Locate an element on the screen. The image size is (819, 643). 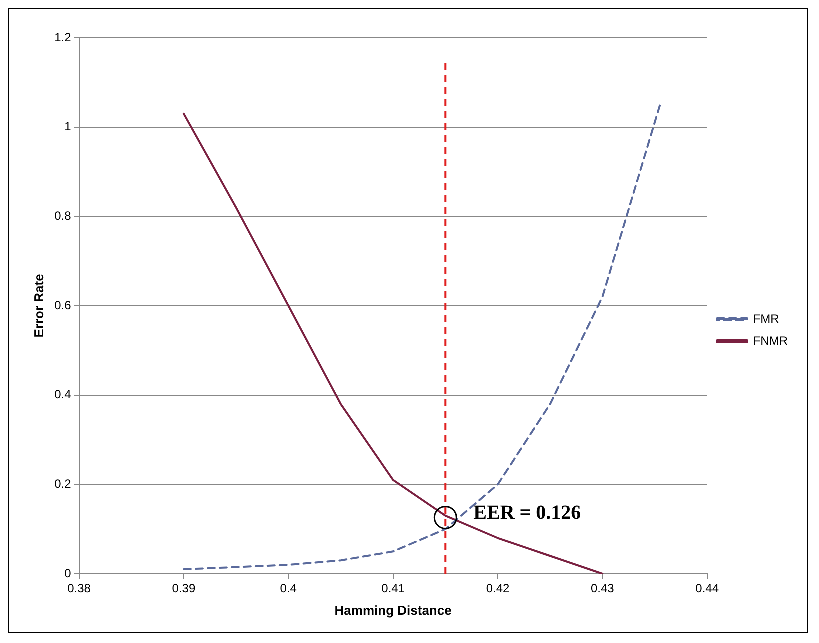
legend-label: FNMR is located at coordinates (770, 341).